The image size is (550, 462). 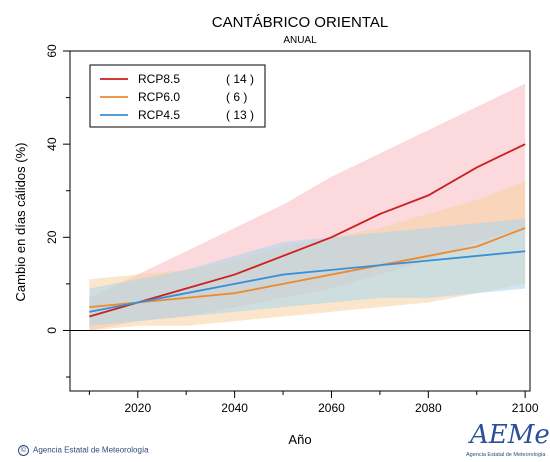 What do you see at coordinates (159, 115) in the screenshot?
I see `legend-label: RCP4.5` at bounding box center [159, 115].